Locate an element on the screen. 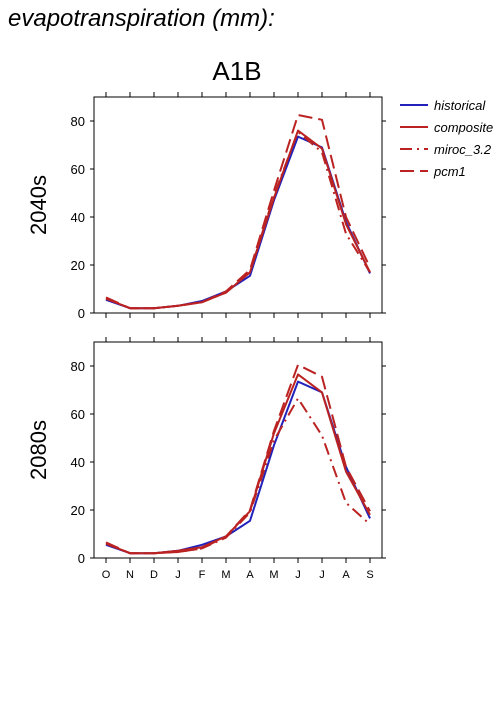 This screenshot has height=709, width=501. legend: historical composite miroc_3.2 pcm1 is located at coordinates (446, 138).